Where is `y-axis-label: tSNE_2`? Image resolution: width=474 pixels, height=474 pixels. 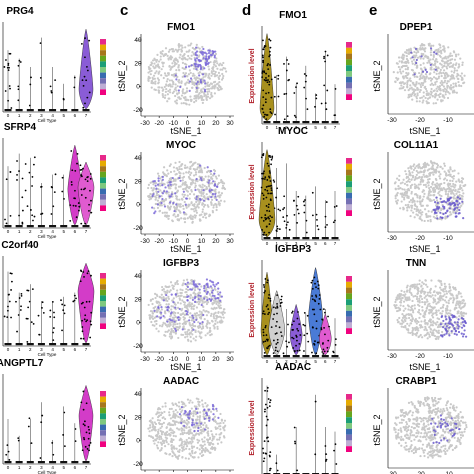
y-axis-label: tSNE_2 is located at coordinates (122, 193).